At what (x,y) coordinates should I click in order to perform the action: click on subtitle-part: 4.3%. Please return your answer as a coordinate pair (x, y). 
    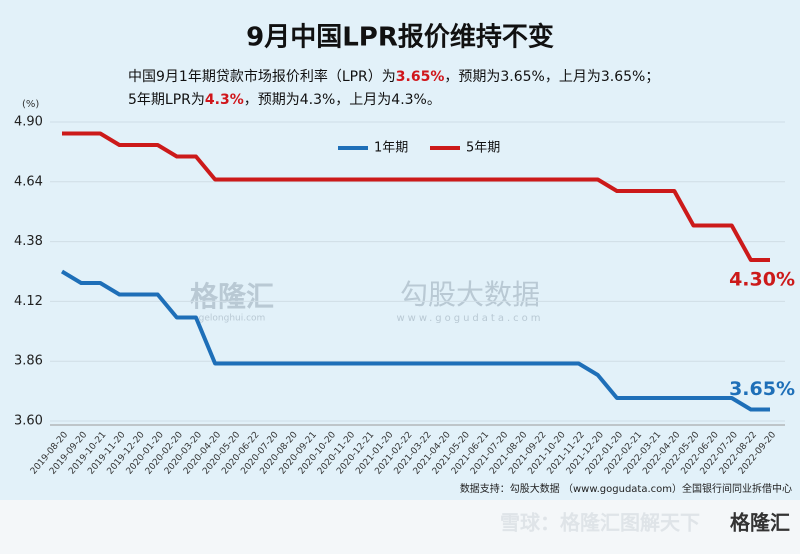
    Looking at the image, I should click on (224, 100).